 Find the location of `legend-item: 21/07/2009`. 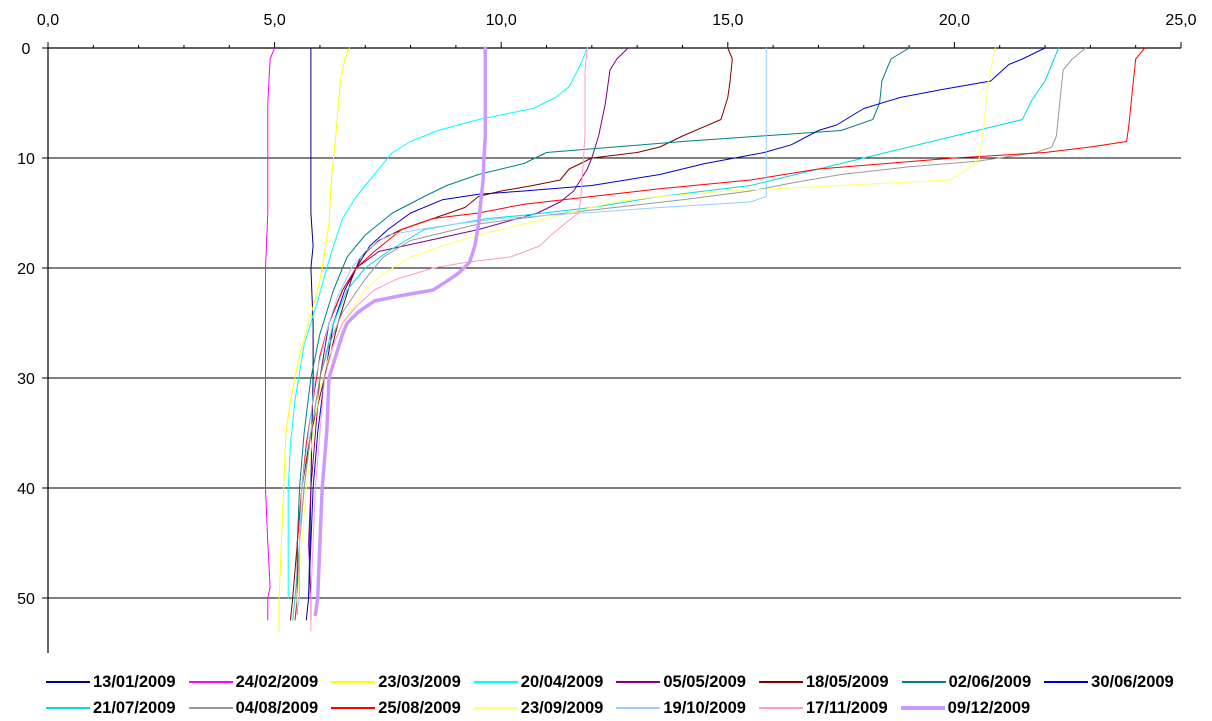

legend-item: 21/07/2009 is located at coordinates (111, 708).